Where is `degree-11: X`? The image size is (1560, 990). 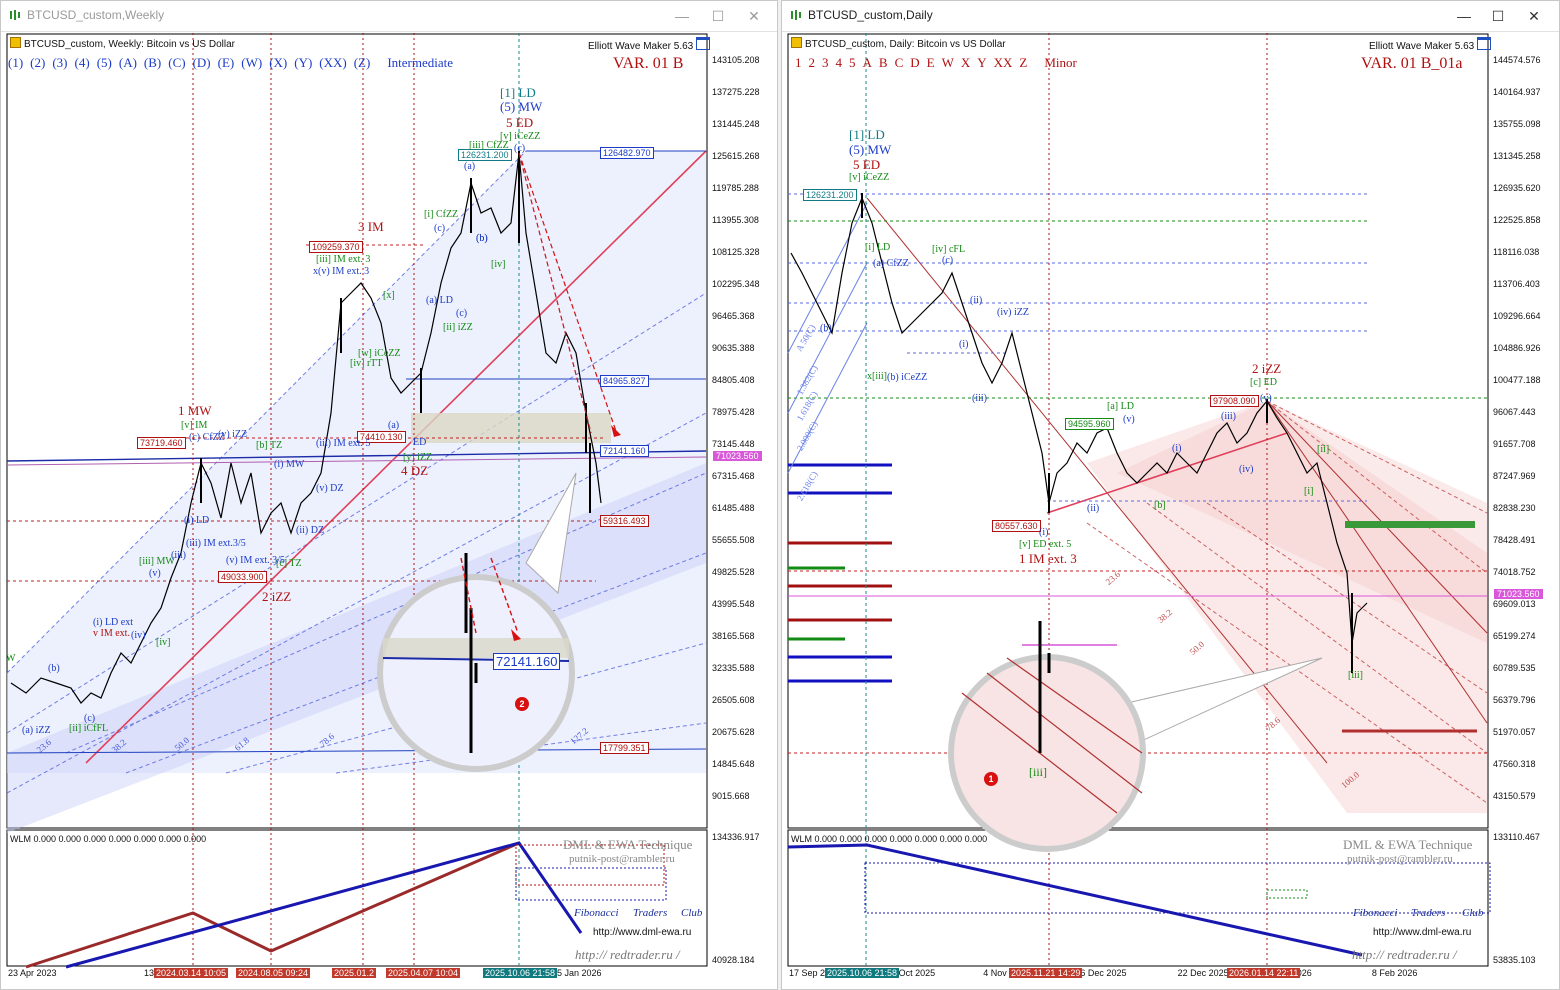 degree-11: X is located at coordinates (965, 62).